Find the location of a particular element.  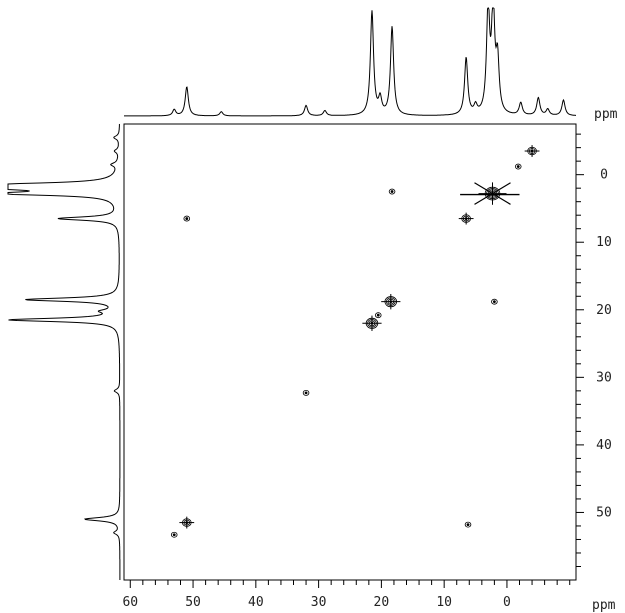

left-projection-trace is located at coordinates (64, 351).